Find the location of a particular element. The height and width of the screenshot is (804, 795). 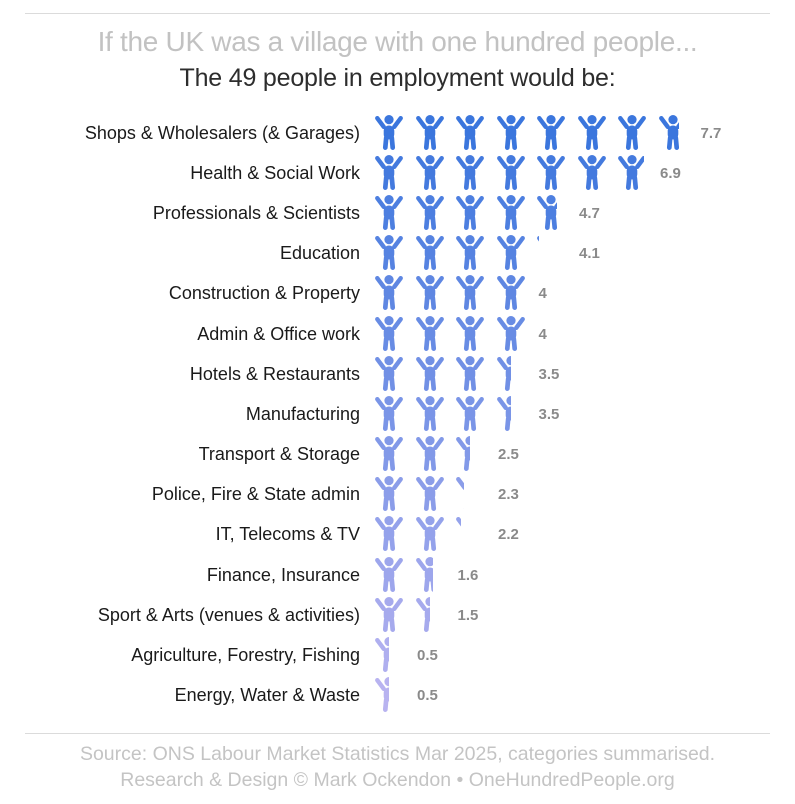

category-label: Health & Social Work is located at coordinates (275, 172).